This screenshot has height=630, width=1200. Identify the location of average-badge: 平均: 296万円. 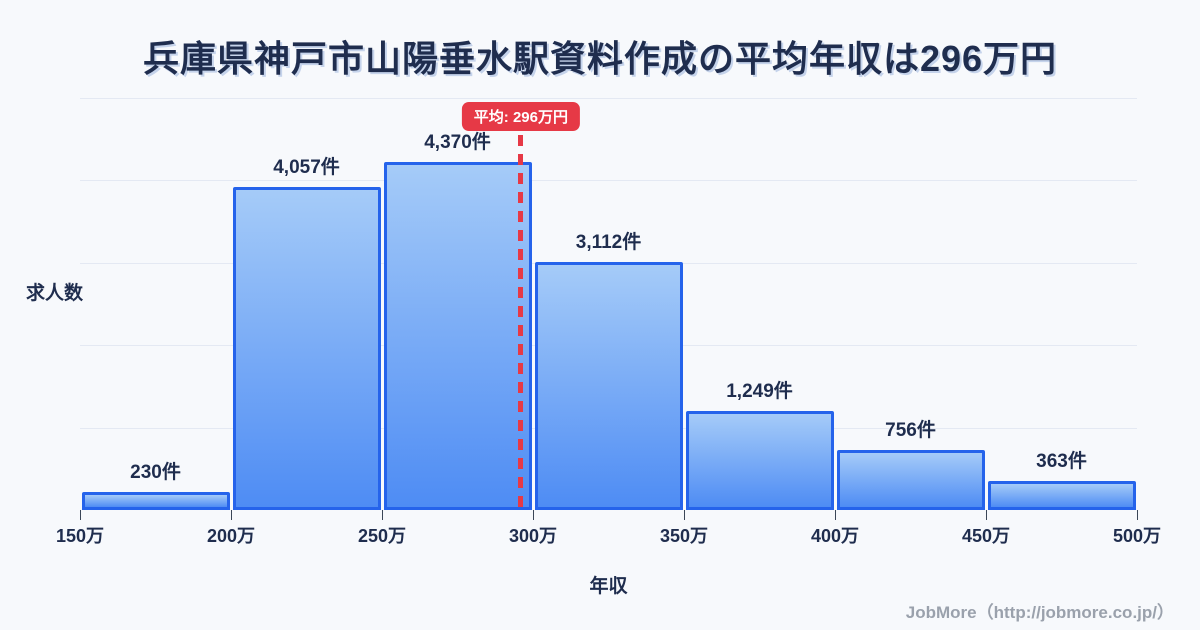
(520, 116).